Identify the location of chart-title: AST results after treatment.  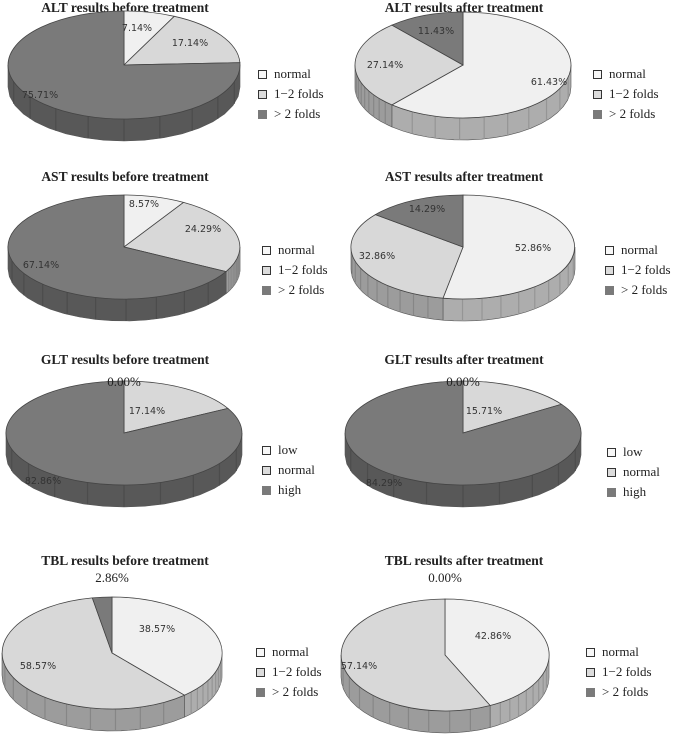
(464, 176).